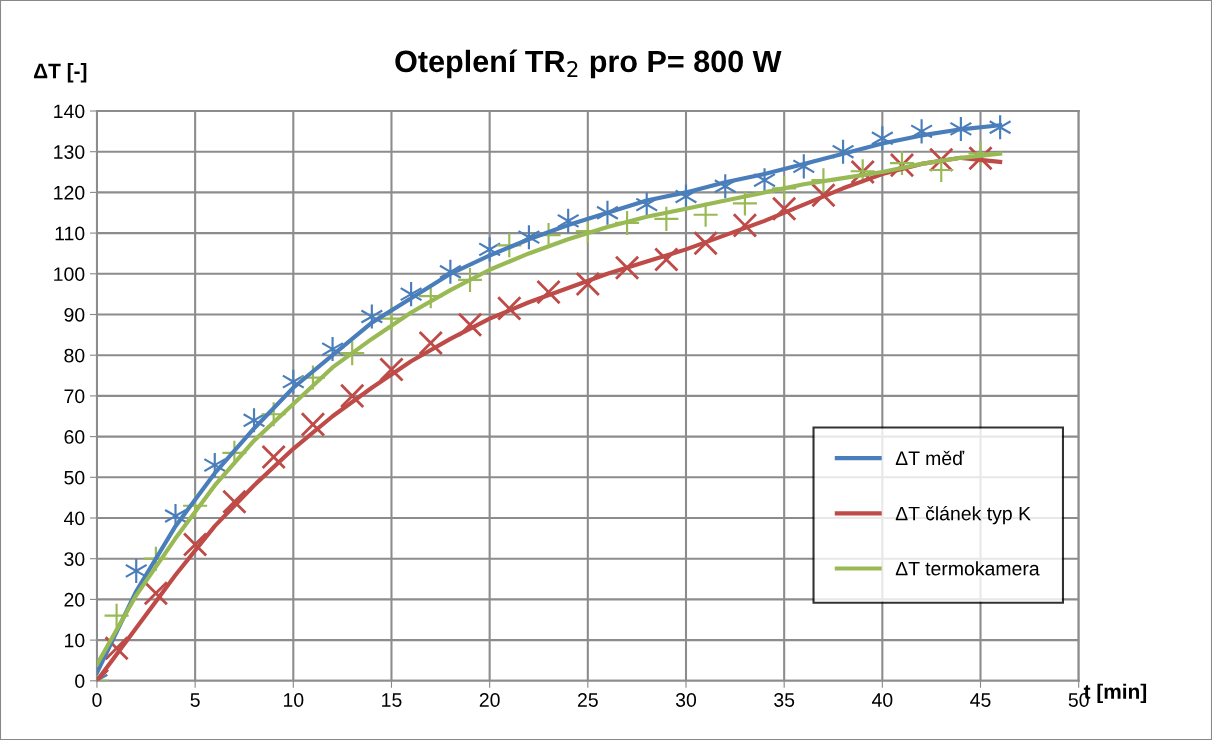 The image size is (1212, 740). I want to click on x-tick-label: 30, so click(686, 700).